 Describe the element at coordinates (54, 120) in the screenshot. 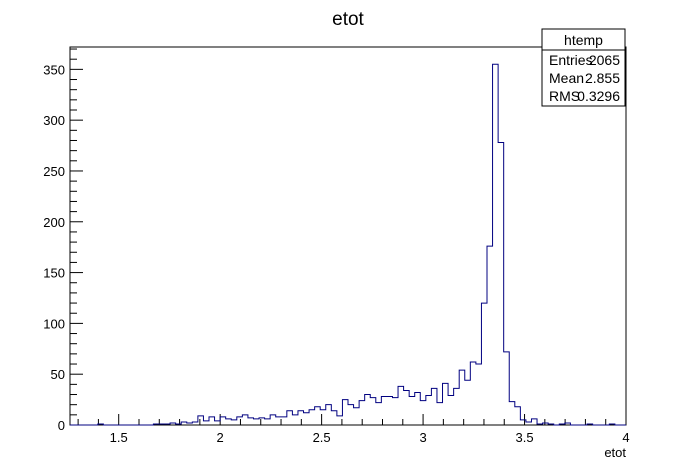

I see `y-tick-label: 300` at that location.